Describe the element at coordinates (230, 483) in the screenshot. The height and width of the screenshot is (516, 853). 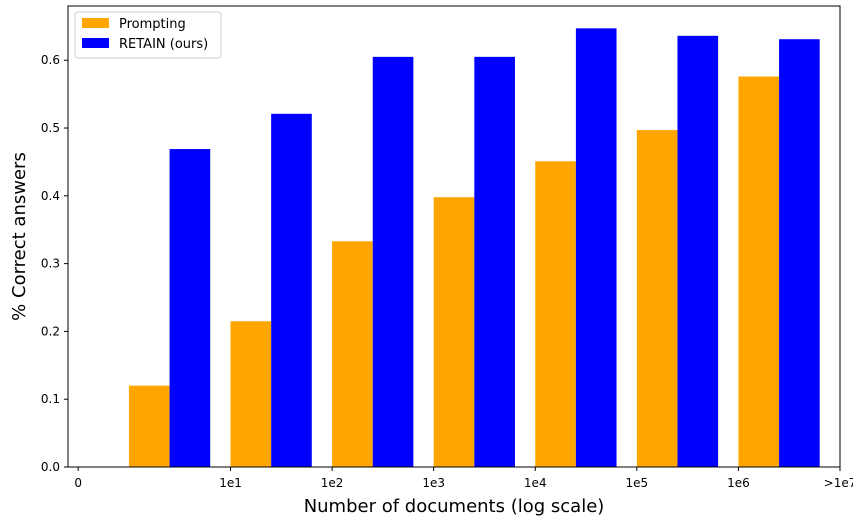
I see `x-tick-label: 1e1` at that location.